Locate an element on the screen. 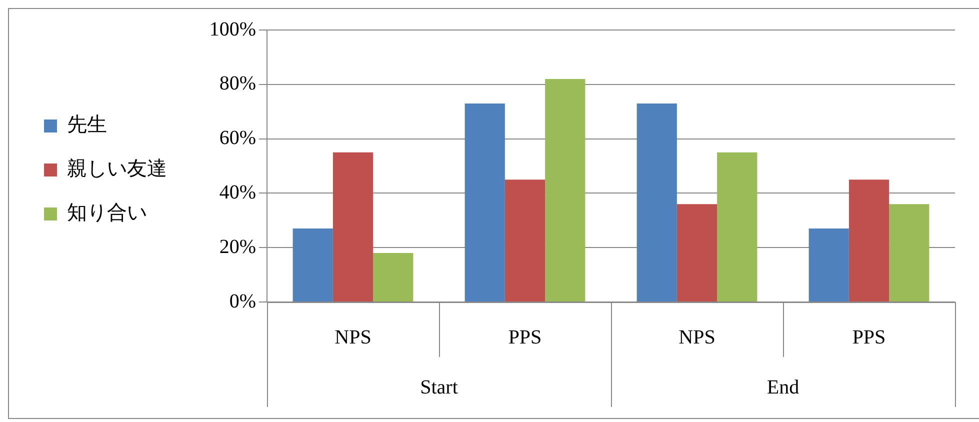 This screenshot has height=422, width=979. y-tick-label: 20% is located at coordinates (237, 247).